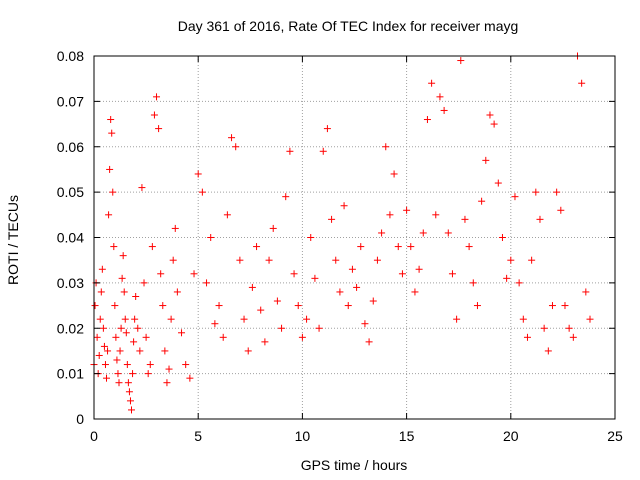  I want to click on y-tick-label: 0.06, so click(70, 147).